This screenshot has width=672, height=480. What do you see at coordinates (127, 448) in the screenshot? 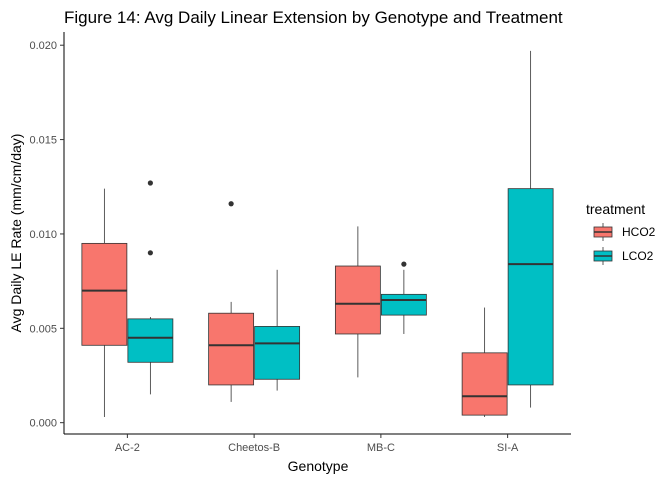
I see `x-tick-label: AC-2` at bounding box center [127, 448].